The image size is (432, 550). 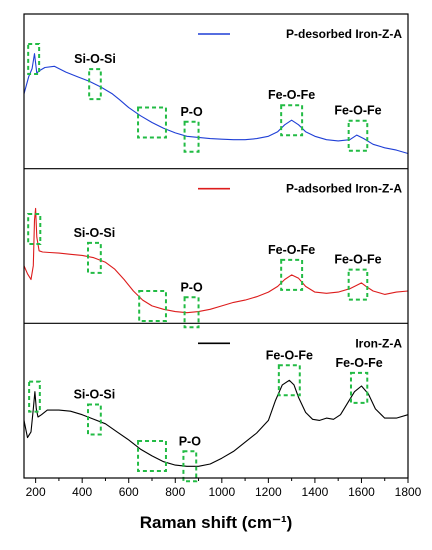 I want to click on x-tick-label: 1600, so click(x=361, y=492).